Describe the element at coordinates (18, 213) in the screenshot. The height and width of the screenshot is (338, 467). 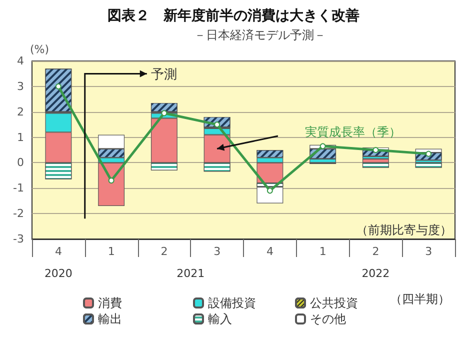
I see `y-tick-label: -2` at that location.